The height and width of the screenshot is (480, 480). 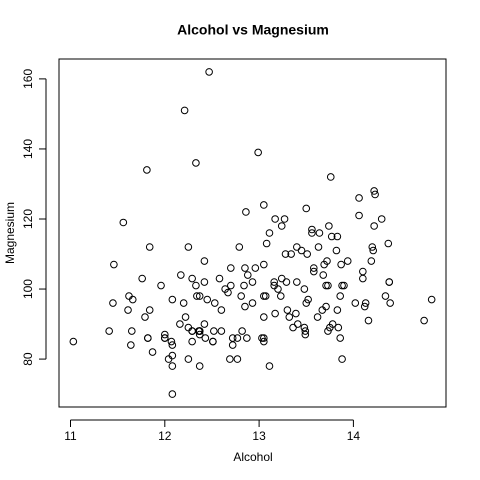 What do you see at coordinates (165, 436) in the screenshot?
I see `x-tick-label: 12` at bounding box center [165, 436].